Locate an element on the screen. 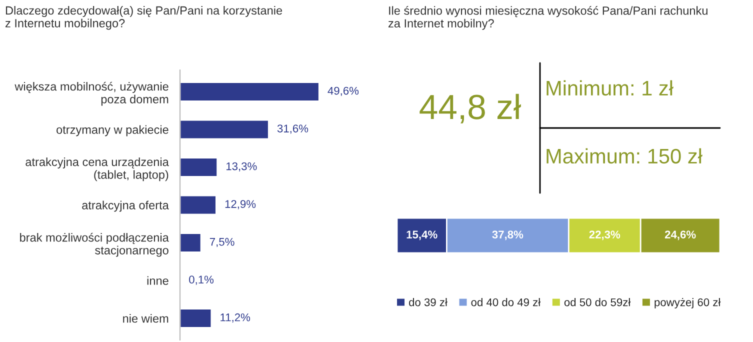  data-label: 15,4% is located at coordinates (422, 235).